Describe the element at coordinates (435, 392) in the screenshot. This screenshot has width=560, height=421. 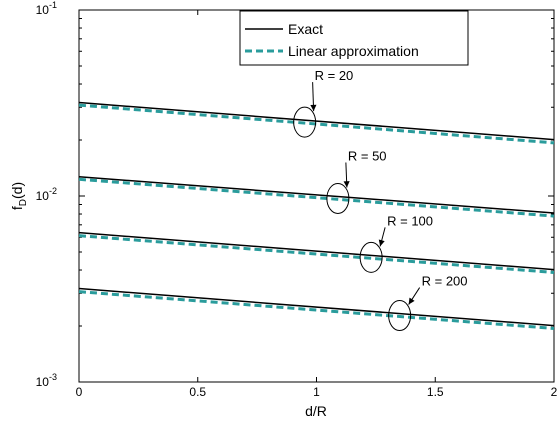
I see `x-tick-label: 1.5` at that location.